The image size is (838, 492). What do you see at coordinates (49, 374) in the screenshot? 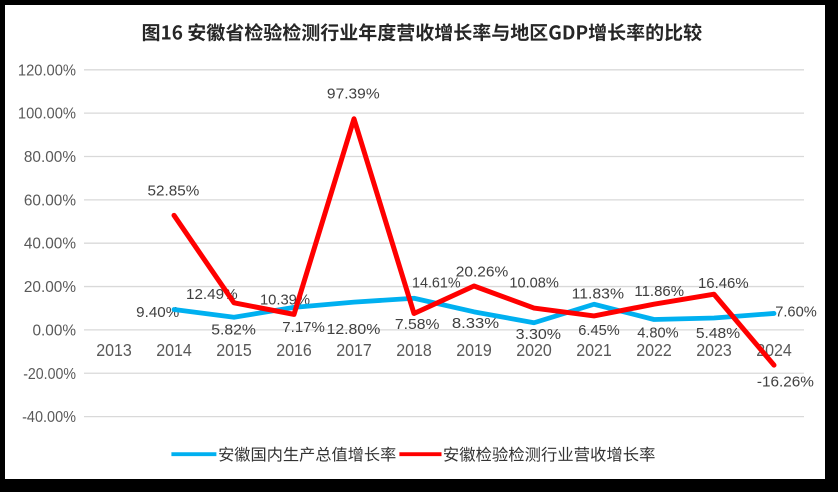
I see `svg-text: -20.00%` at bounding box center [49, 374].